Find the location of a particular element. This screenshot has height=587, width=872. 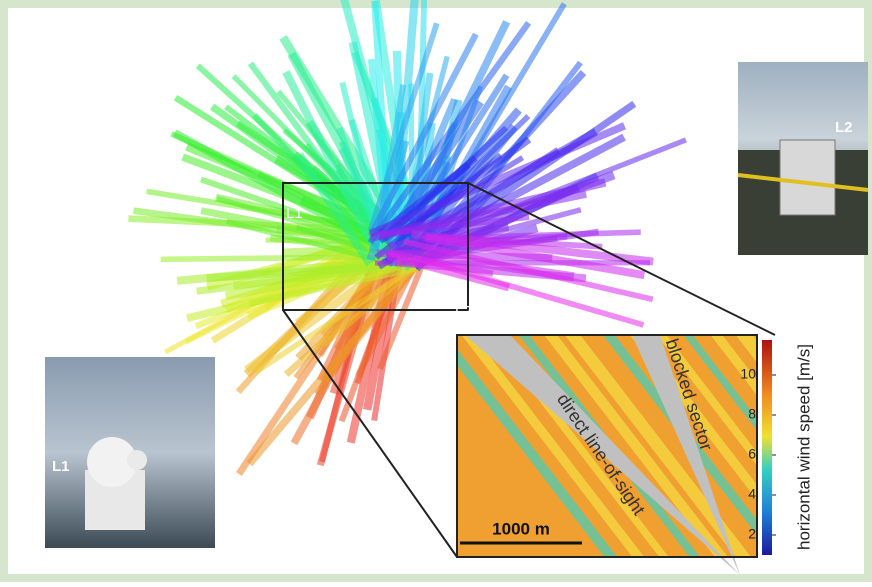

ray is located at coordinates (270, 258).